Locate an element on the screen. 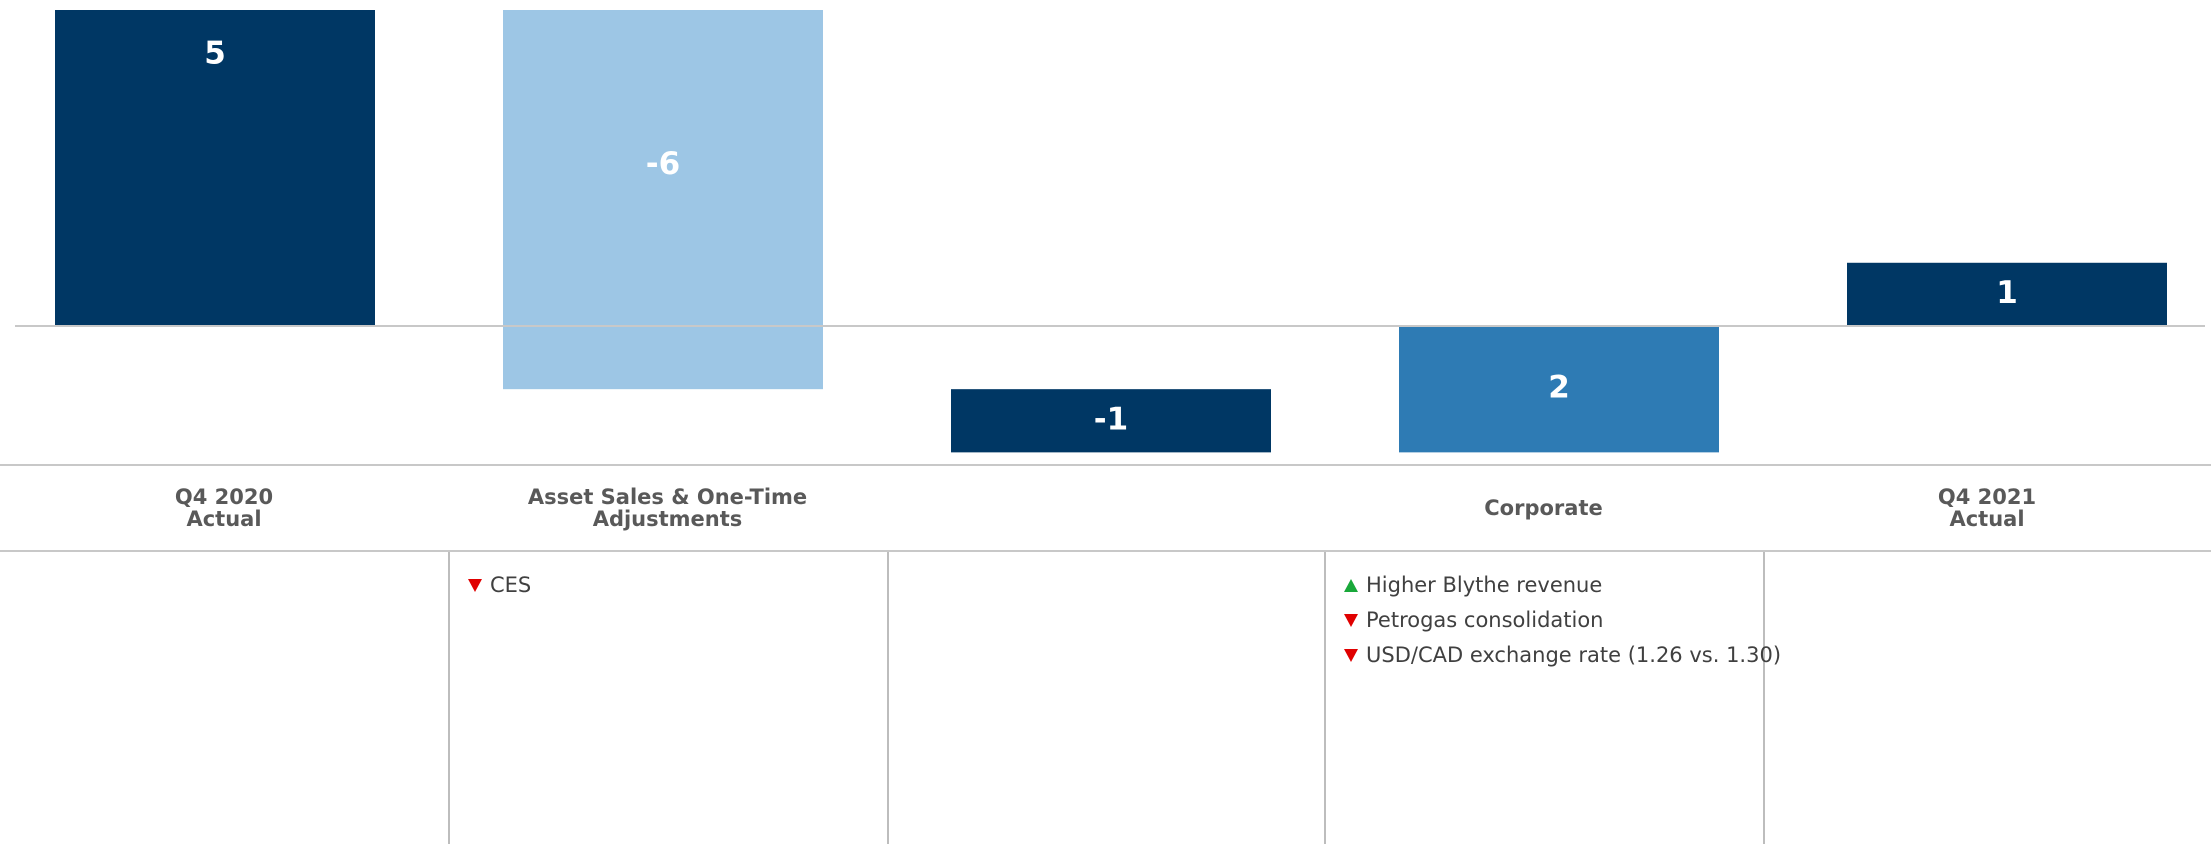  header-text: Corporate is located at coordinates (1543, 508).